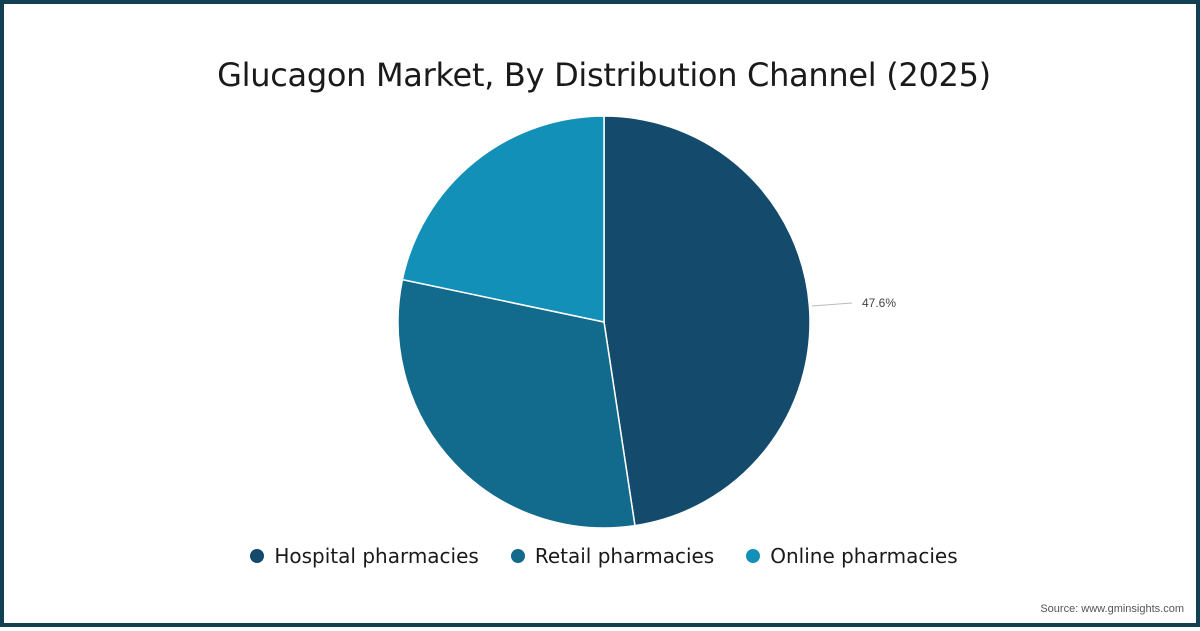  I want to click on pie-slice-hospital, so click(707, 321).